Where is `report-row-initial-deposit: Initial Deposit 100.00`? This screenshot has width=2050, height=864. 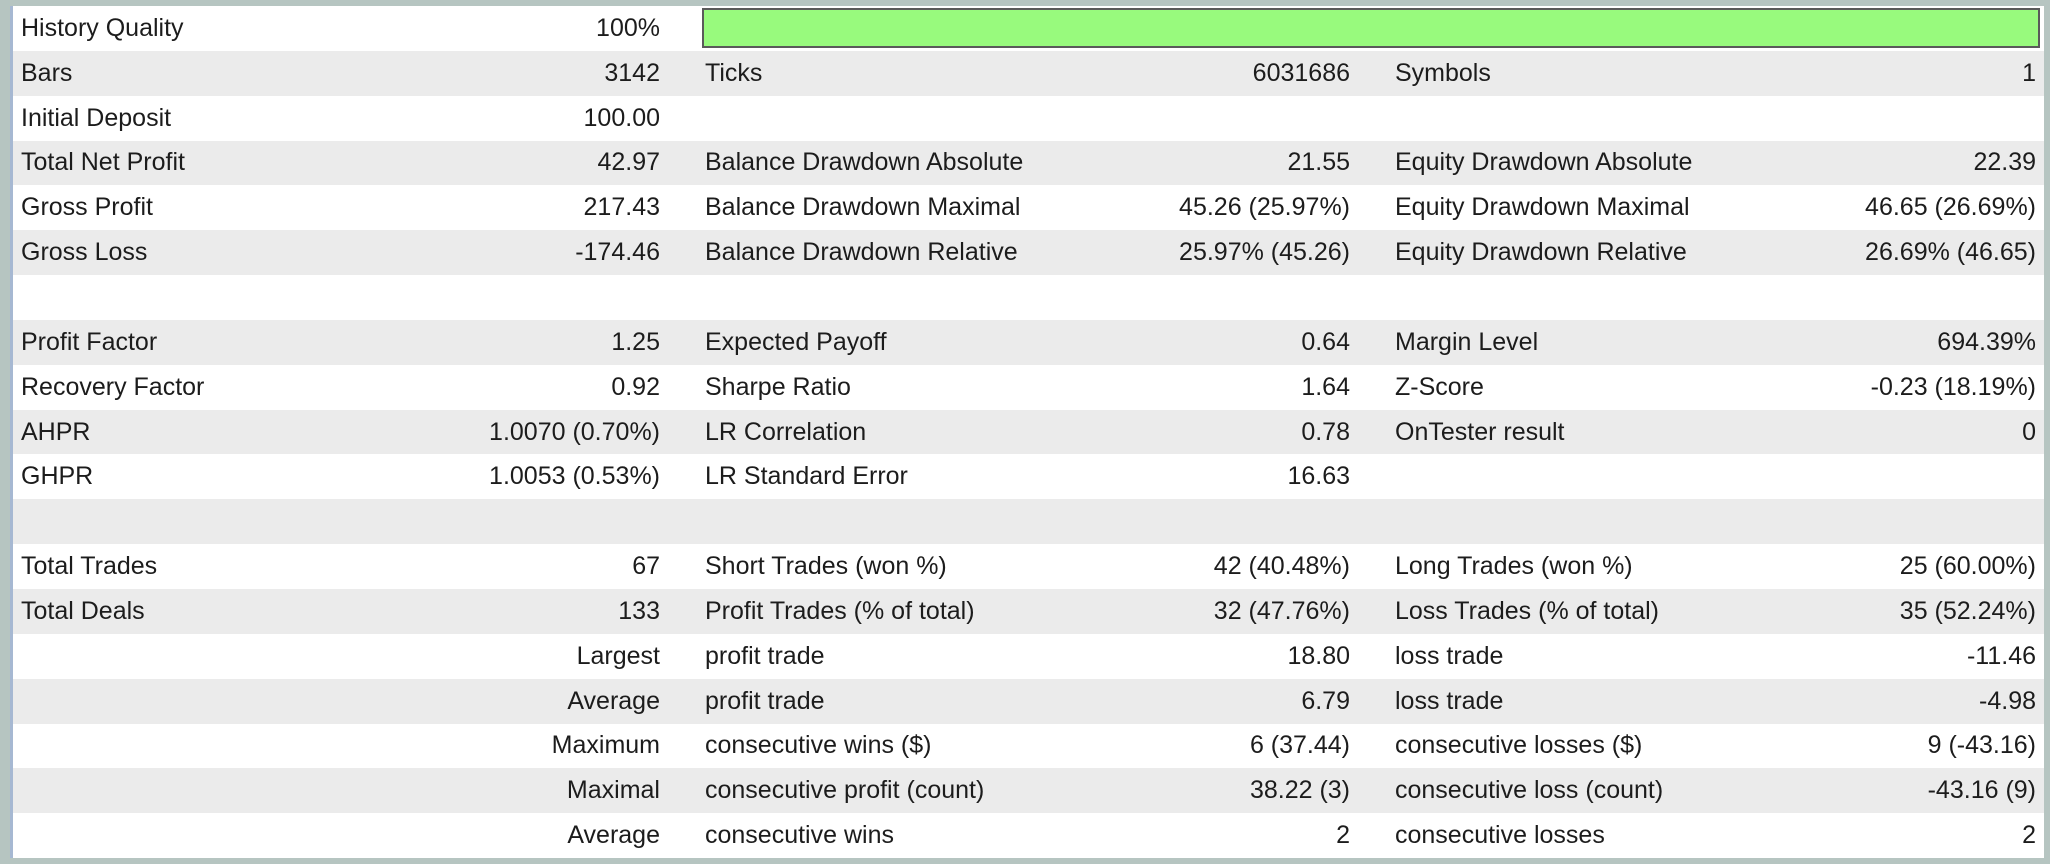
report-row-initial-deposit: Initial Deposit 100.00 is located at coordinates (1028, 118).